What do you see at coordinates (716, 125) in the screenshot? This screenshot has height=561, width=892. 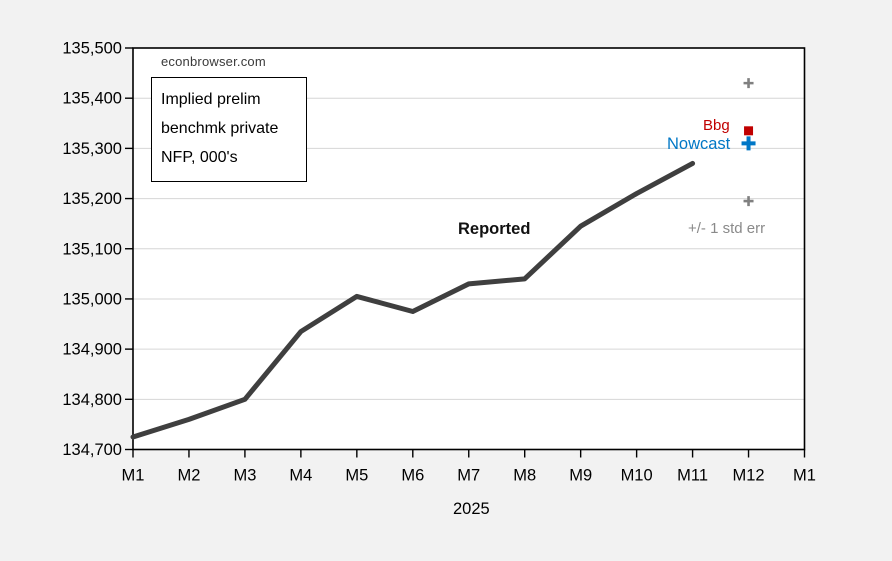 I see `bbg-point-label: Bbg` at bounding box center [716, 125].